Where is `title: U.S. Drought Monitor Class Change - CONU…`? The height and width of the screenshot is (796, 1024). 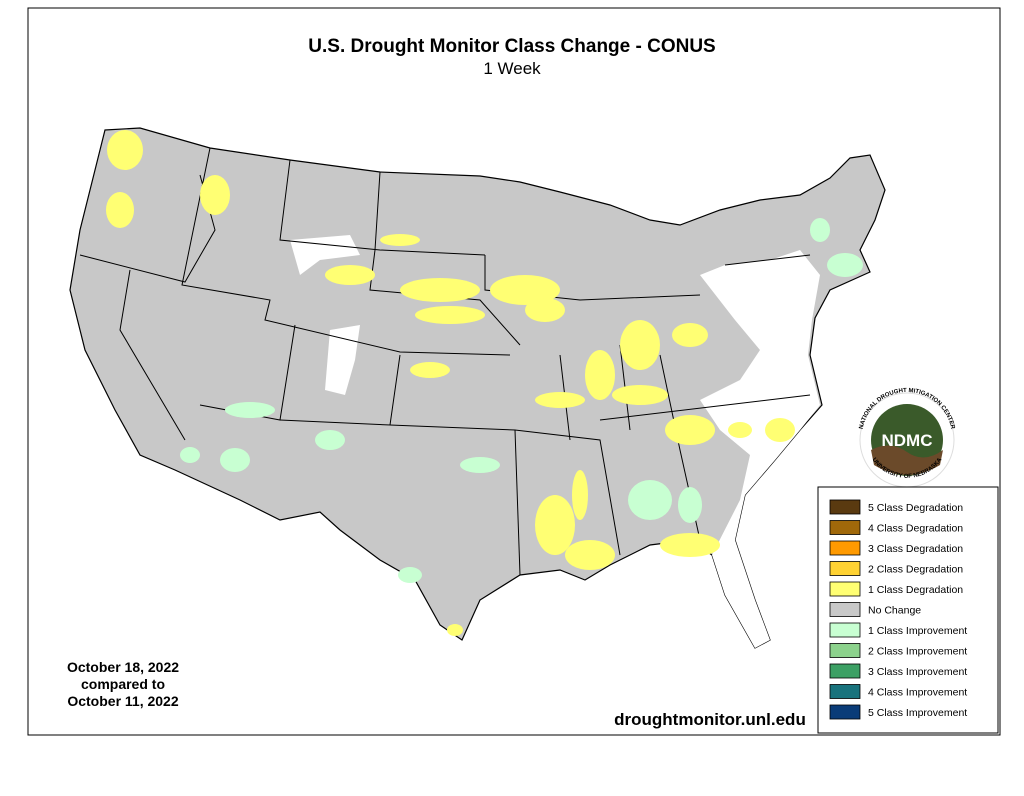
title: U.S. Drought Monitor Class Change - CONU… is located at coordinates (511, 46).